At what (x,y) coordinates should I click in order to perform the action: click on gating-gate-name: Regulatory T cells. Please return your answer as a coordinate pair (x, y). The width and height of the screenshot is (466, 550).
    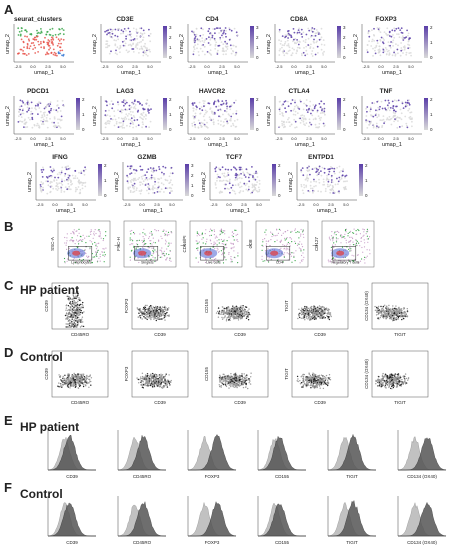
    Looking at the image, I should click on (345, 262).